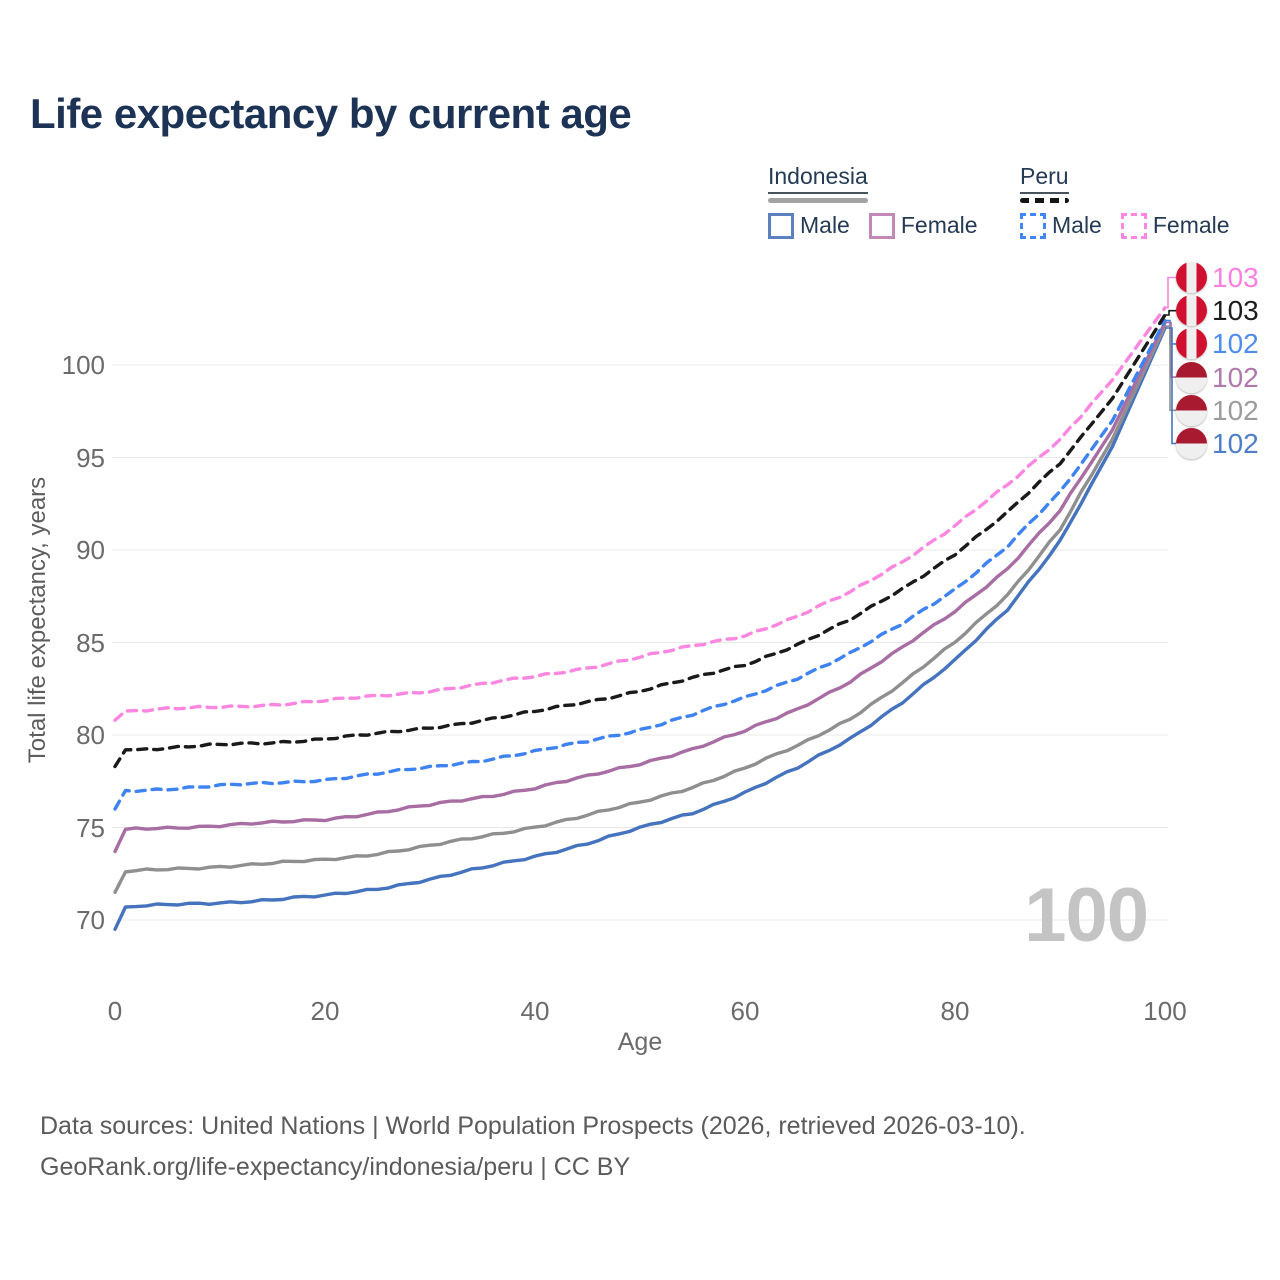 The image size is (1280, 1280). What do you see at coordinates (90, 642) in the screenshot?
I see `y-tick-85: 85` at bounding box center [90, 642].